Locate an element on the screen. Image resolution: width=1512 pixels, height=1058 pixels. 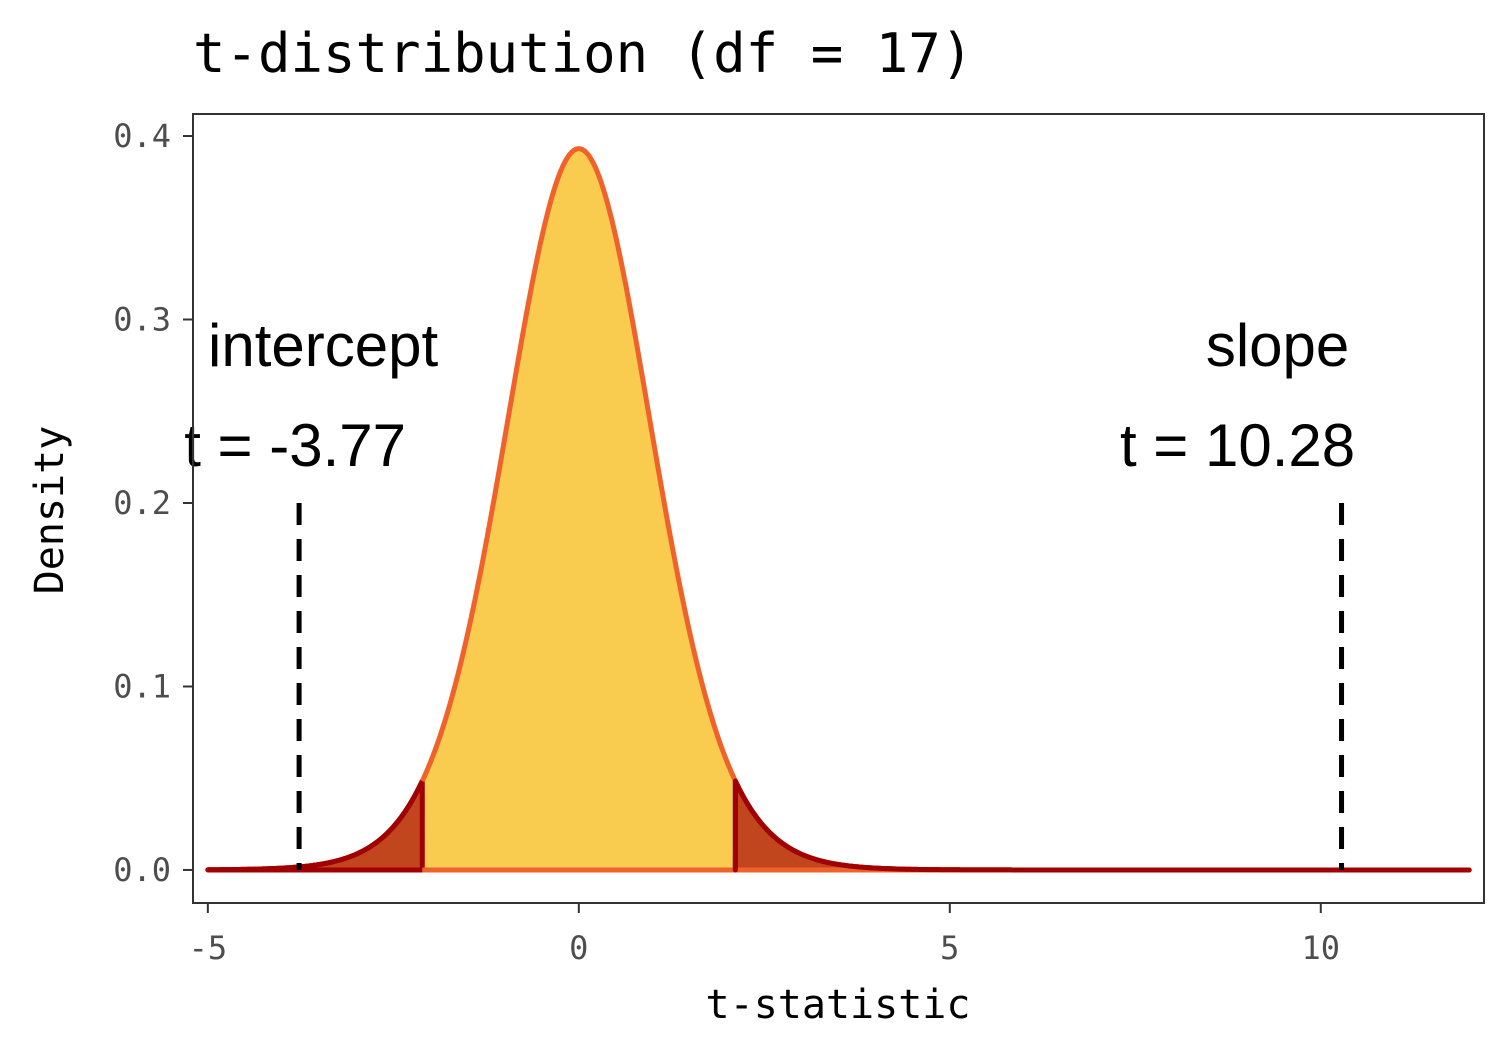
y-axis-title: Density is located at coordinates (50, 510).